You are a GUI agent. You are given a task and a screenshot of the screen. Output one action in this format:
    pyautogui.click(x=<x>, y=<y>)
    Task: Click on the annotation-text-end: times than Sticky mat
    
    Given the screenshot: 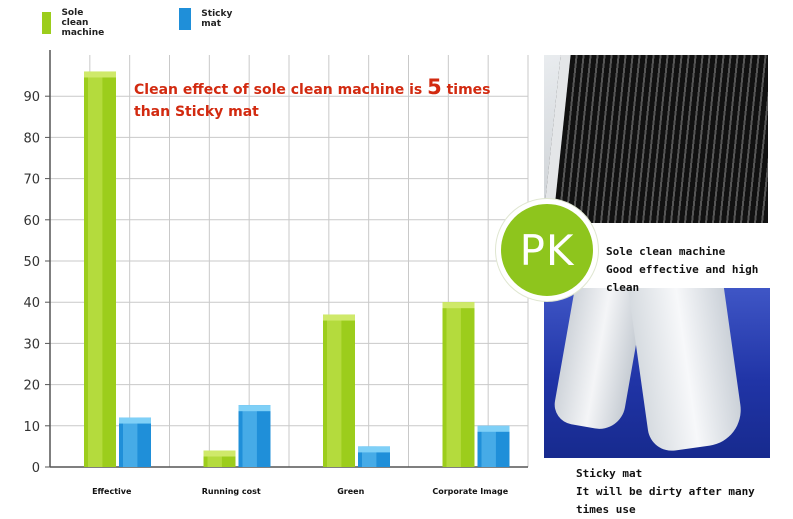 What is the action you would take?
    pyautogui.click(x=312, y=101)
    